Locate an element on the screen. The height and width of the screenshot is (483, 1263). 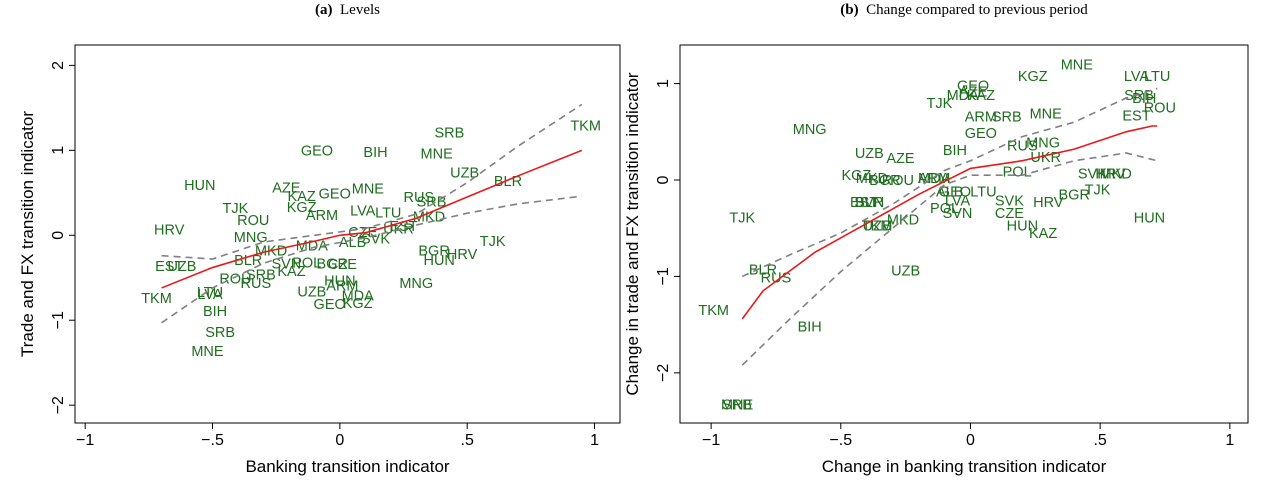
x-tick-label: −1 is located at coordinates (711, 440).